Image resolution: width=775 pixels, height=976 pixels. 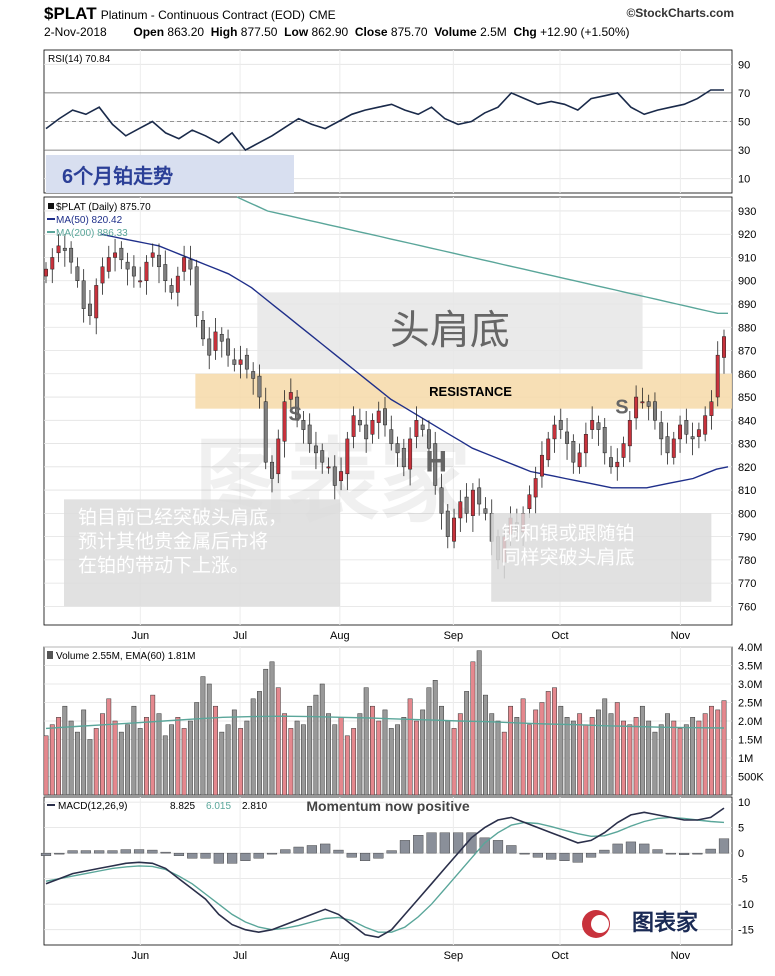 I want to click on rsi-tick-label: 30, so click(x=744, y=151).